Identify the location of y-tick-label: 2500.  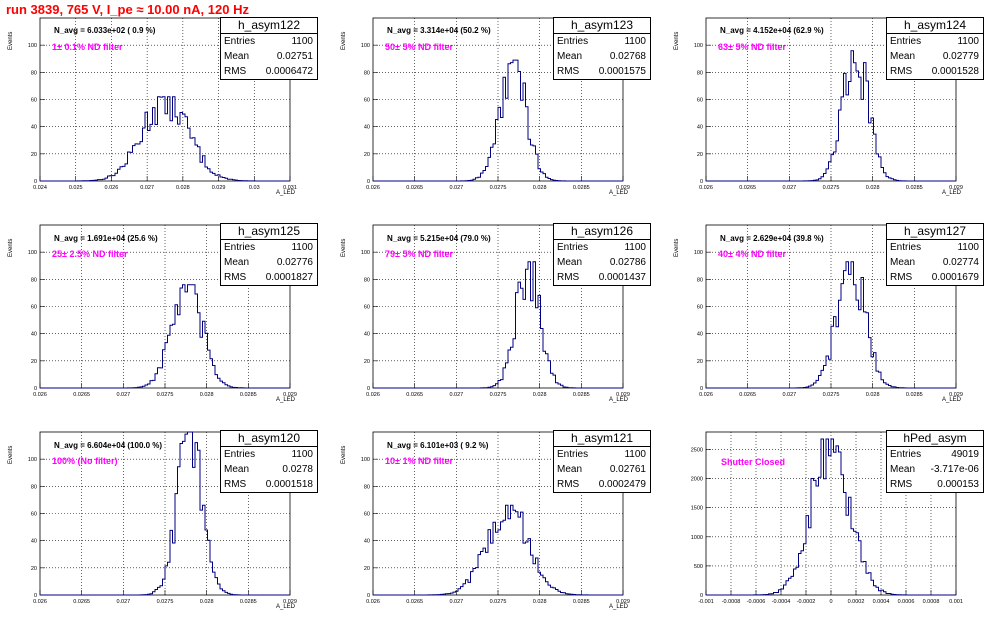
(697, 450).